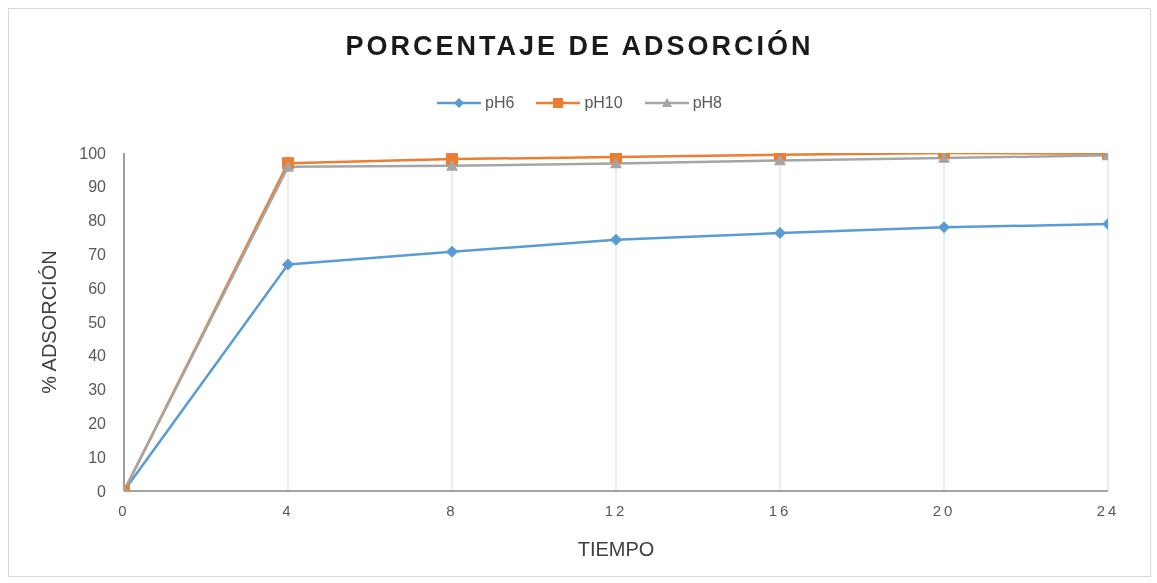  What do you see at coordinates (452, 510) in the screenshot?
I see `x-tick-label: 8` at bounding box center [452, 510].